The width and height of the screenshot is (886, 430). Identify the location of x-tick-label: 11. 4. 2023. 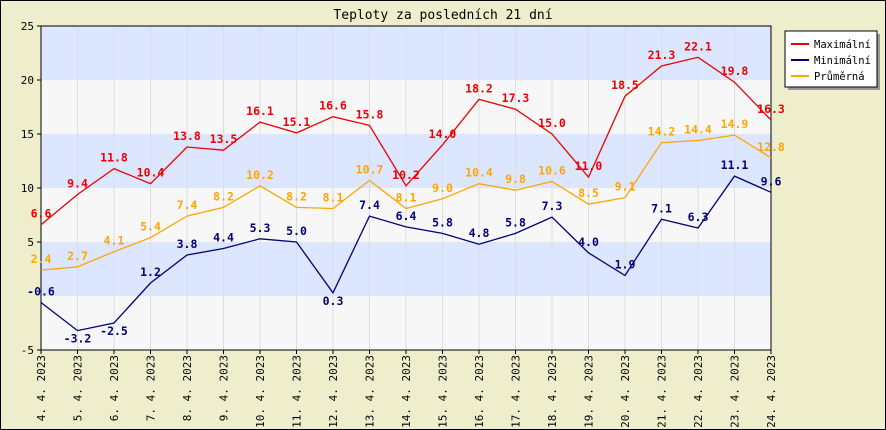
(297, 391).